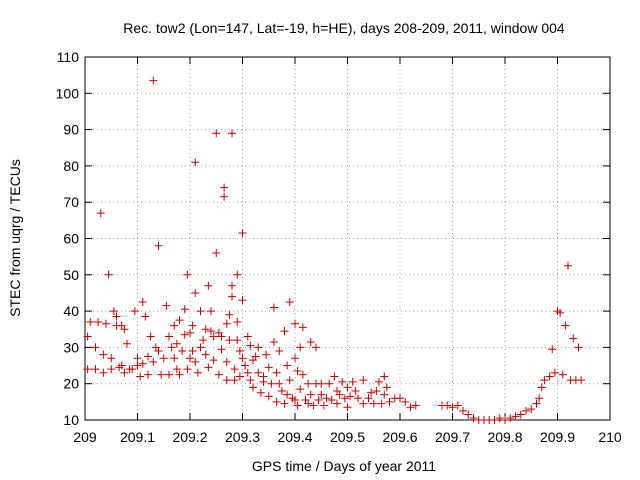  I want to click on x-tick-label: 209.3, so click(242, 437).